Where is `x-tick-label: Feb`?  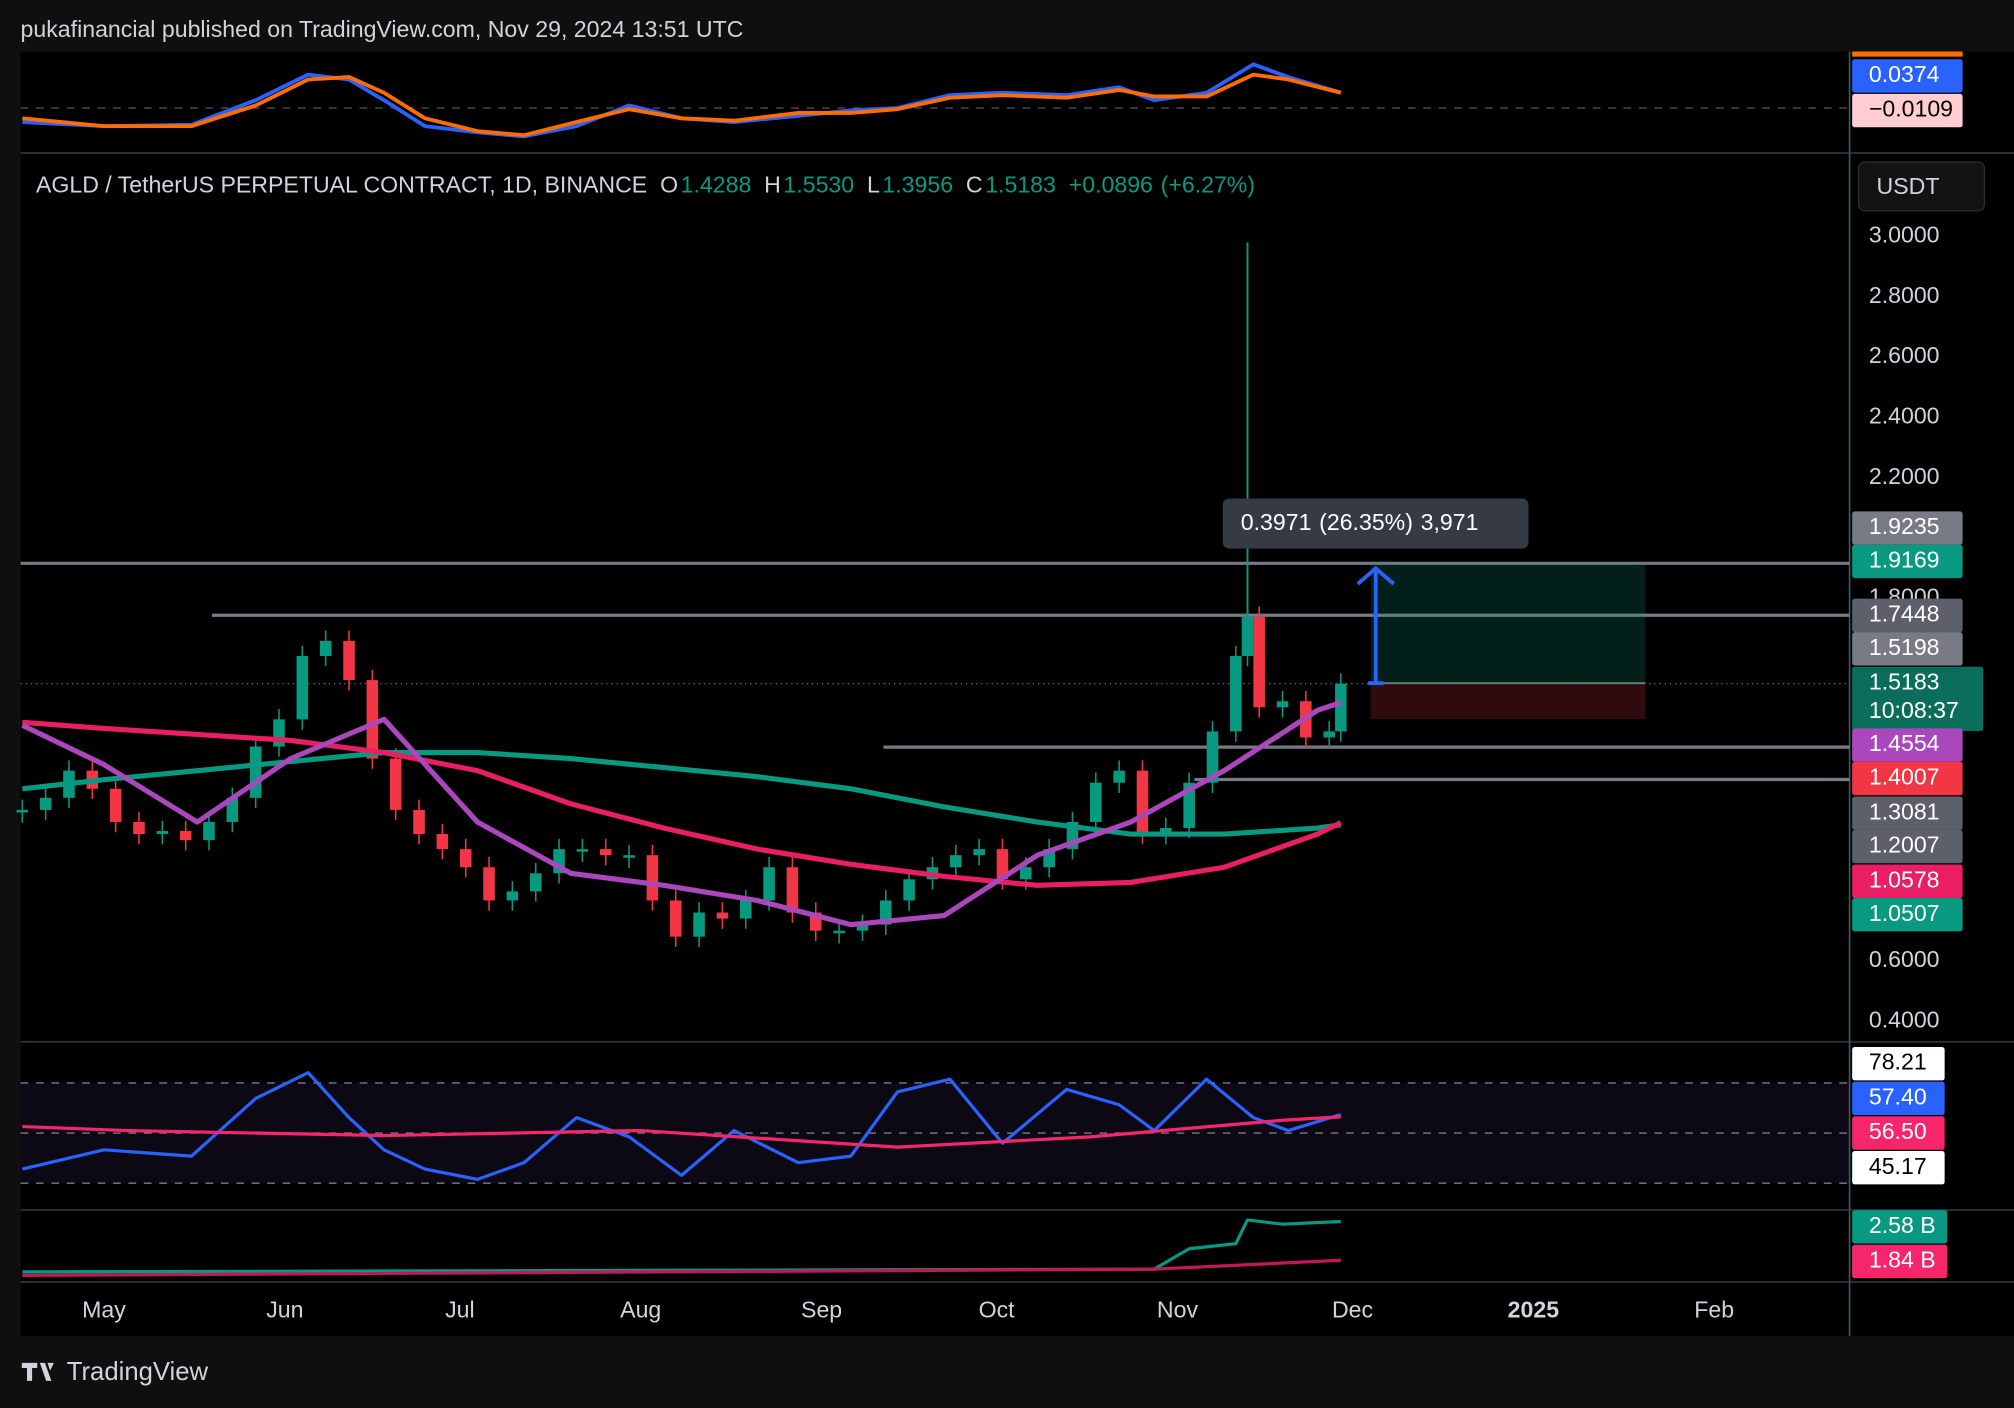 x-tick-label: Feb is located at coordinates (1714, 1310).